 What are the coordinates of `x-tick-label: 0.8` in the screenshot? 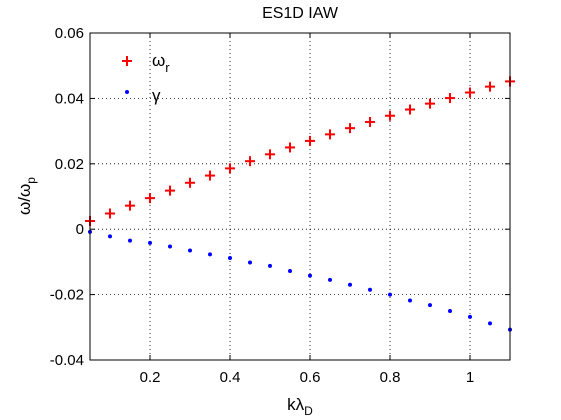 It's located at (390, 377).